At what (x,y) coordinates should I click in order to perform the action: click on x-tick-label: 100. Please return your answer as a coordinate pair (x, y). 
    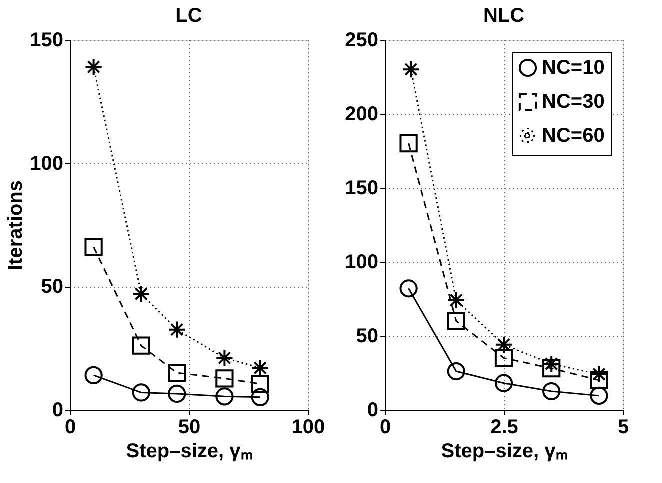
    Looking at the image, I should click on (309, 427).